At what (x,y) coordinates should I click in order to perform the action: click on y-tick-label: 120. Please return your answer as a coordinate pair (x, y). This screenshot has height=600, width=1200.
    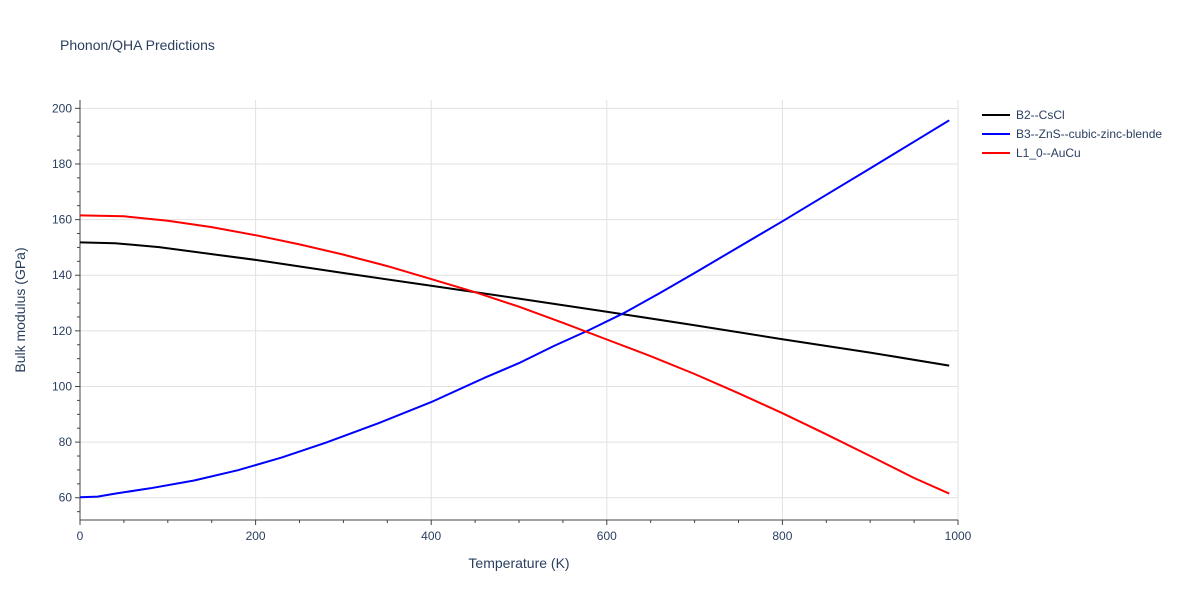
    Looking at the image, I should click on (62, 331).